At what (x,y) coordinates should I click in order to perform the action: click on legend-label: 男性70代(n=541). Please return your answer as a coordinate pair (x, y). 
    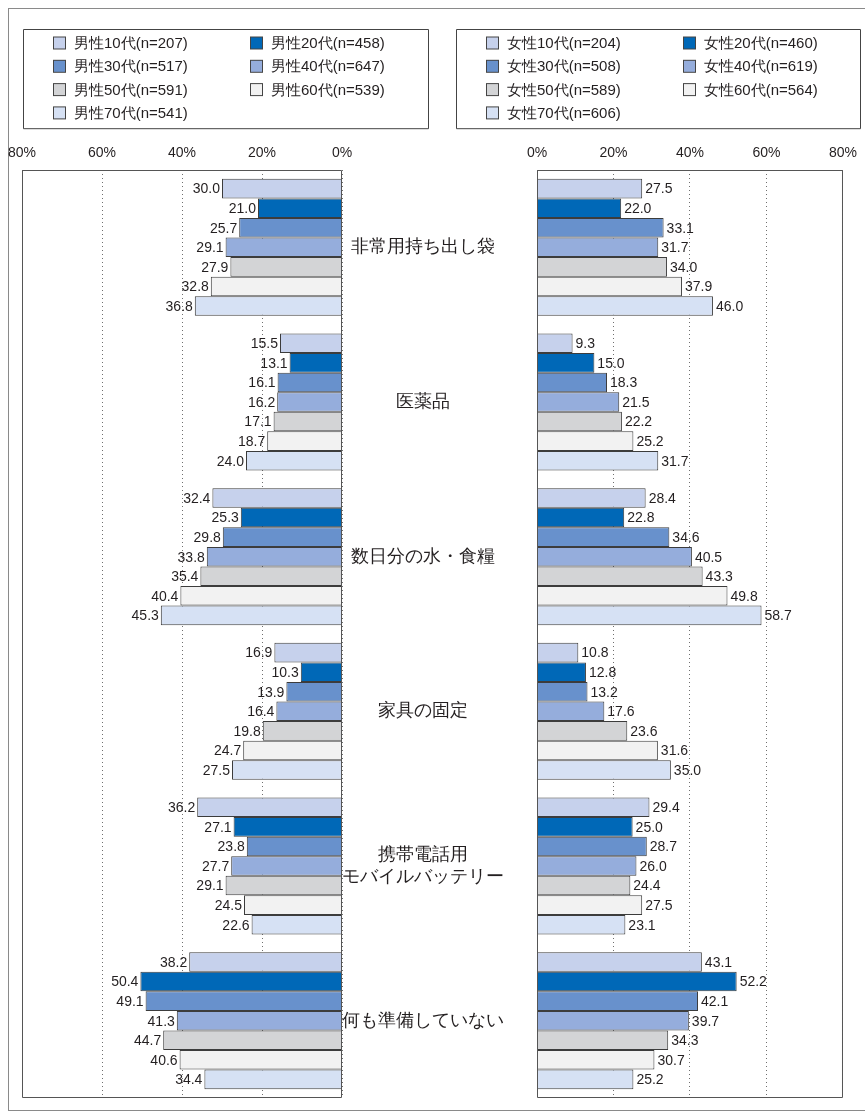
    Looking at the image, I should click on (131, 113).